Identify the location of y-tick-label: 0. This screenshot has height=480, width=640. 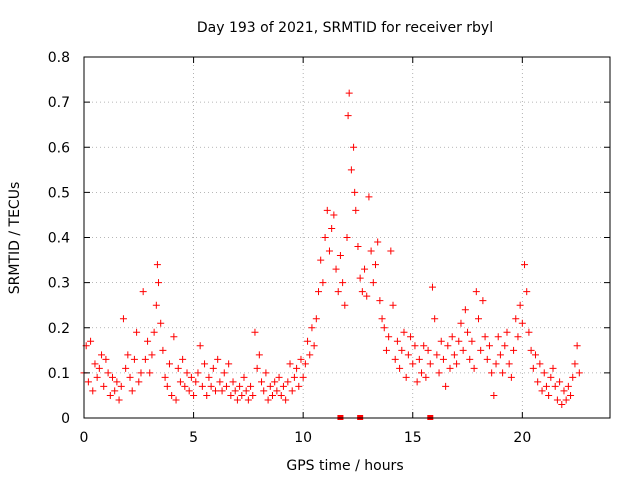
(65, 419).